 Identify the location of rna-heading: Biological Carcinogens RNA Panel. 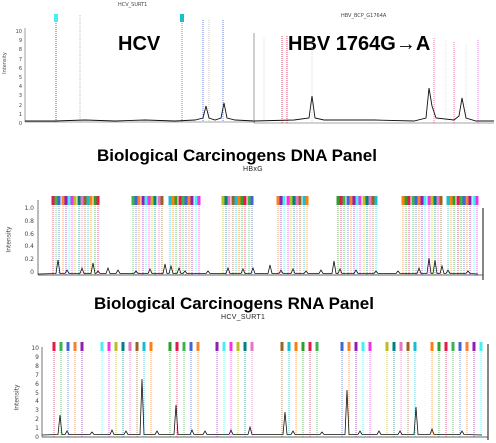
(234, 303).